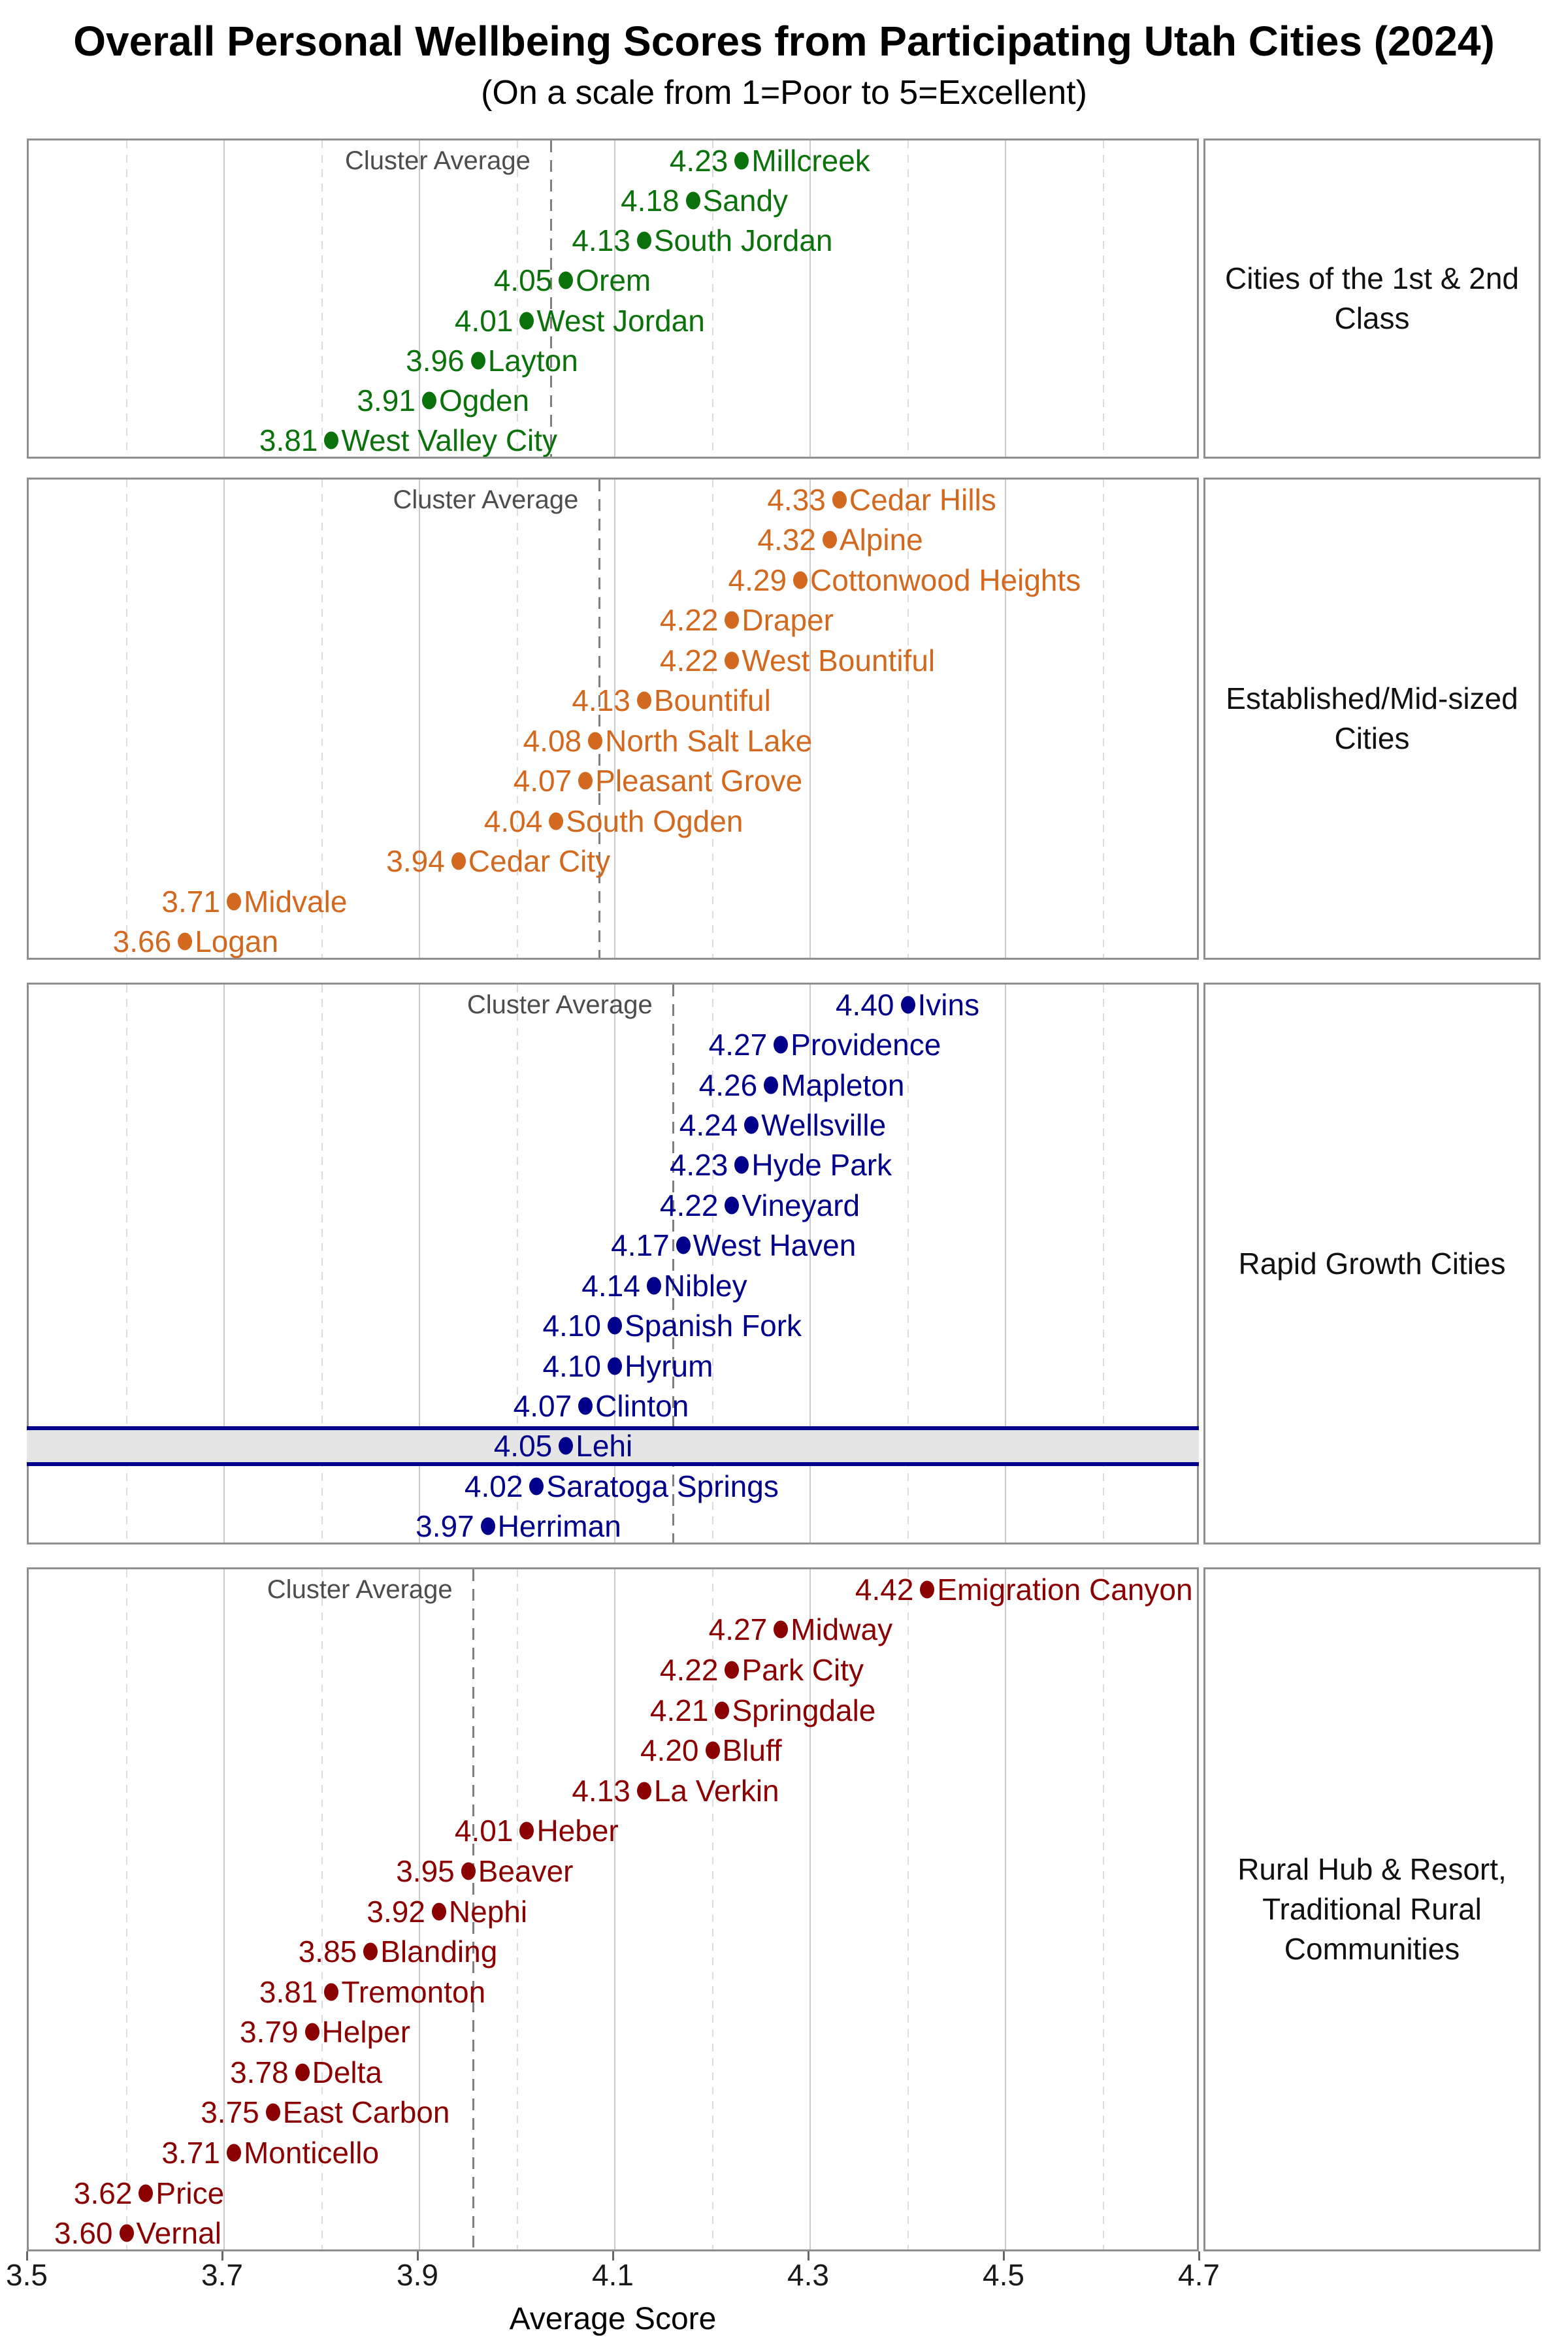  I want to click on city-score-label: 3.92, so click(396, 1911).